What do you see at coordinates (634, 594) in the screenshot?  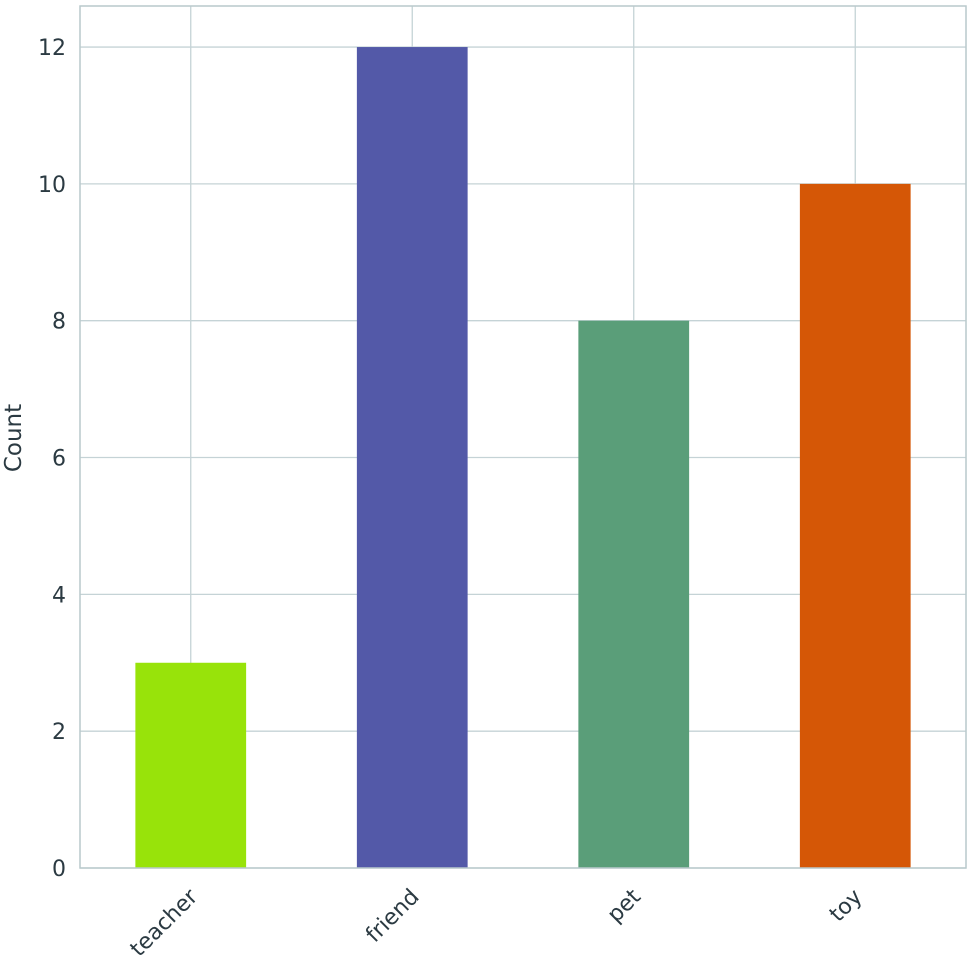 I see `bar-pet` at bounding box center [634, 594].